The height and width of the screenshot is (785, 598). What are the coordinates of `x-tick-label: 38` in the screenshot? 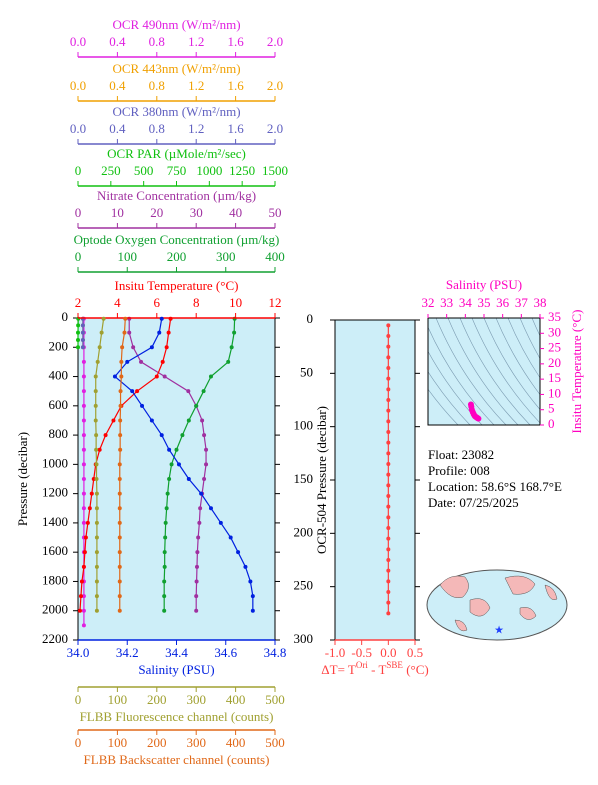 It's located at (540, 302).